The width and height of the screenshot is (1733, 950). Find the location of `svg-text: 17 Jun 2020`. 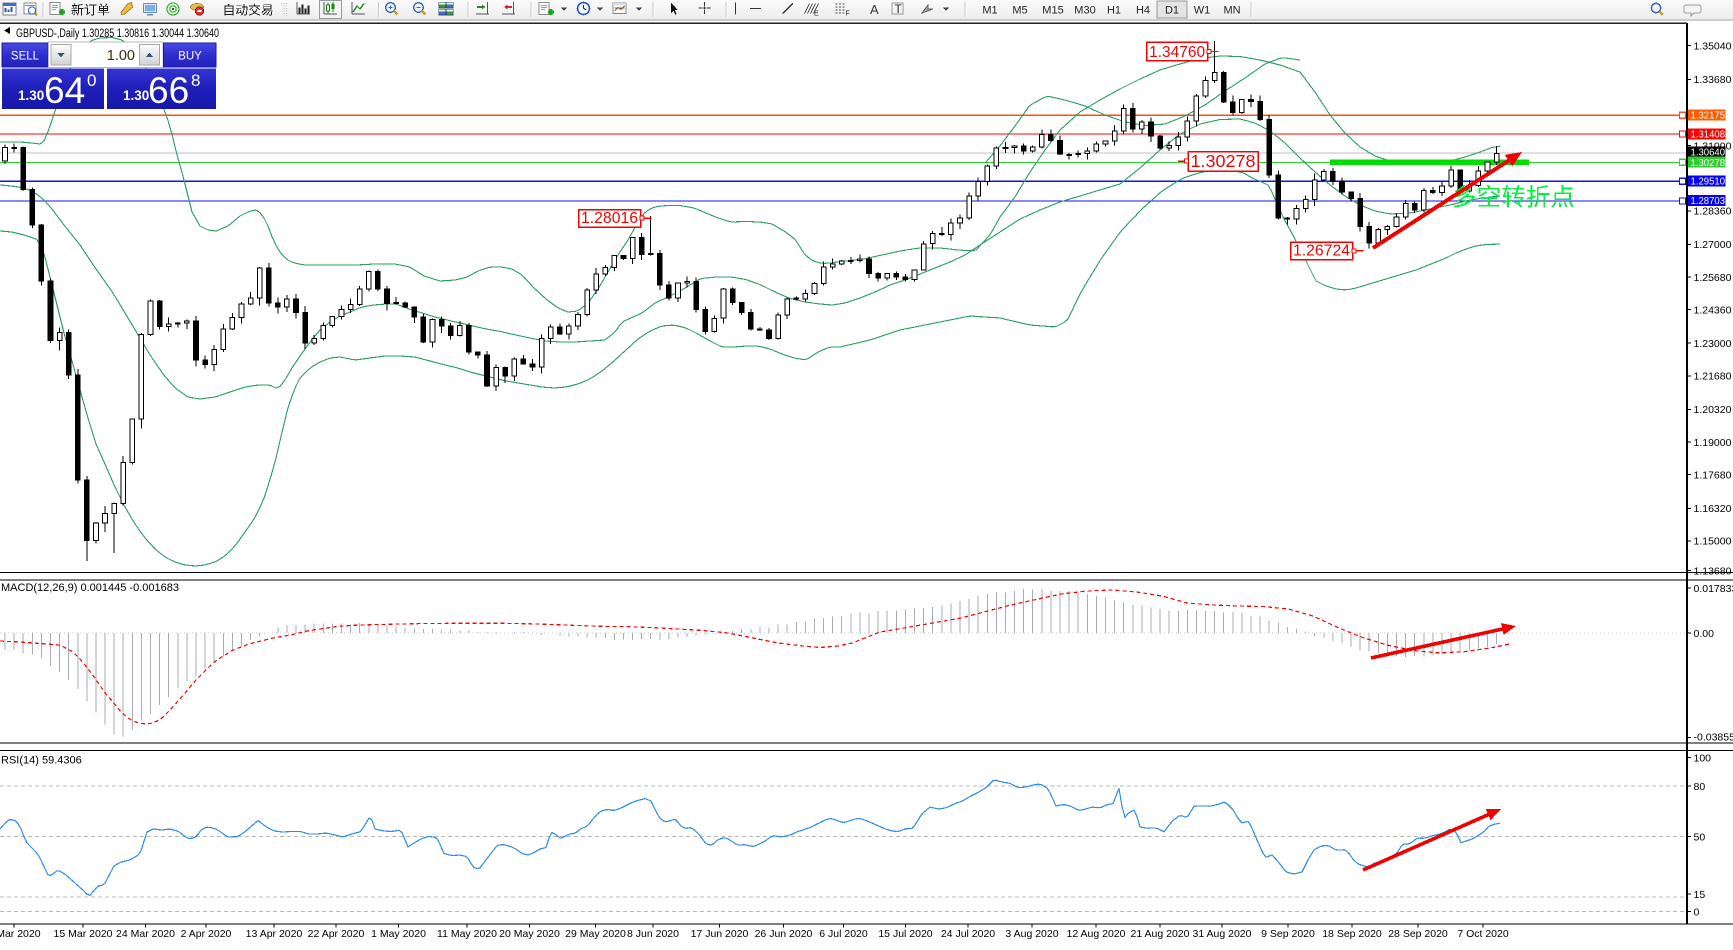

svg-text: 17 Jun 2020 is located at coordinates (720, 934).